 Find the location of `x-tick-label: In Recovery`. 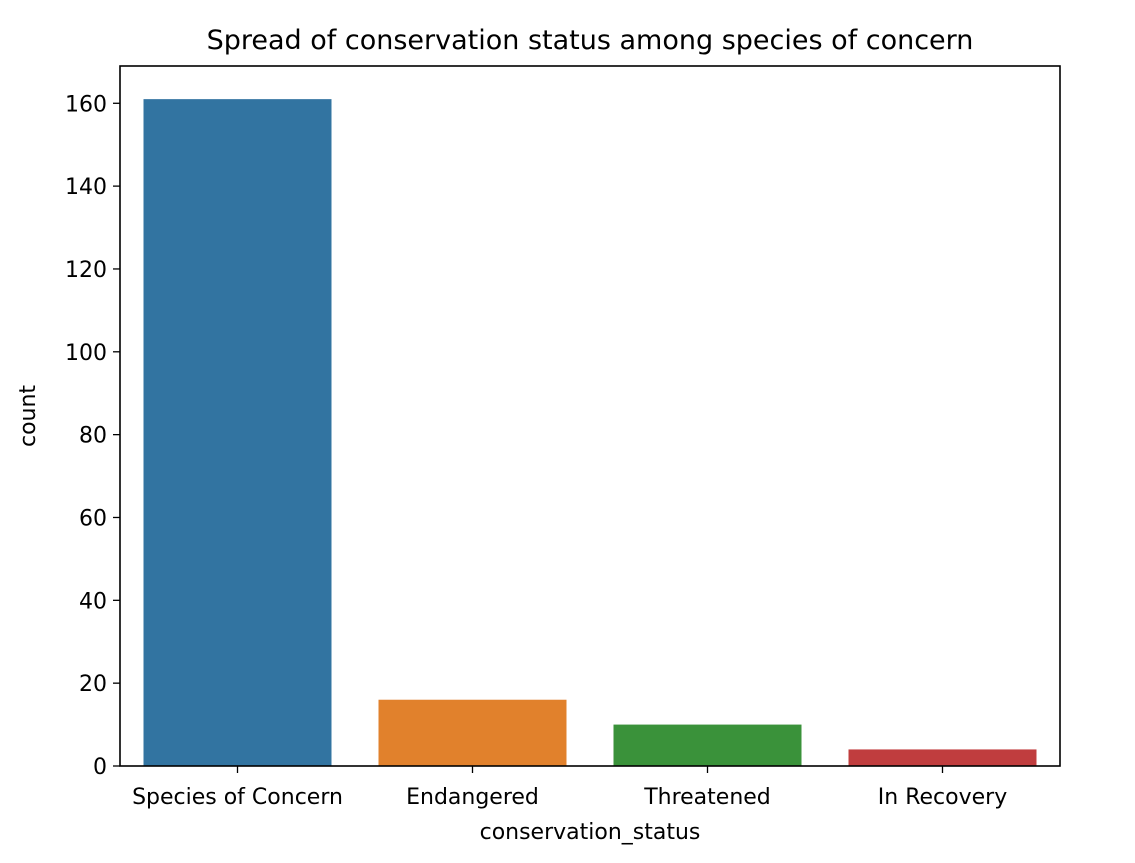

x-tick-label: In Recovery is located at coordinates (942, 797).